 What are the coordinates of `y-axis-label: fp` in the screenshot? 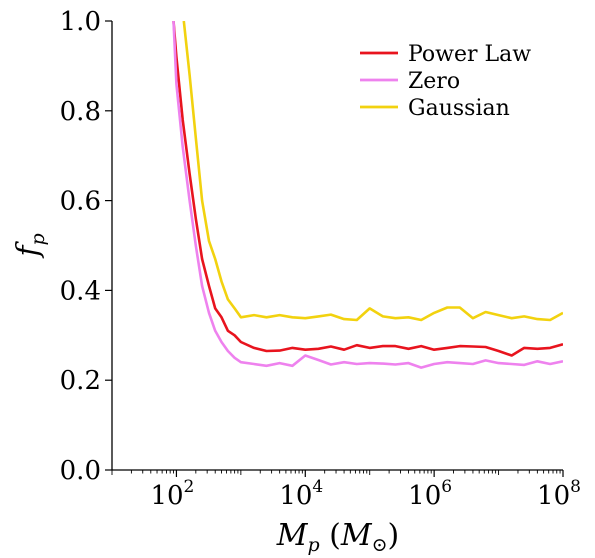 It's located at (30, 245).